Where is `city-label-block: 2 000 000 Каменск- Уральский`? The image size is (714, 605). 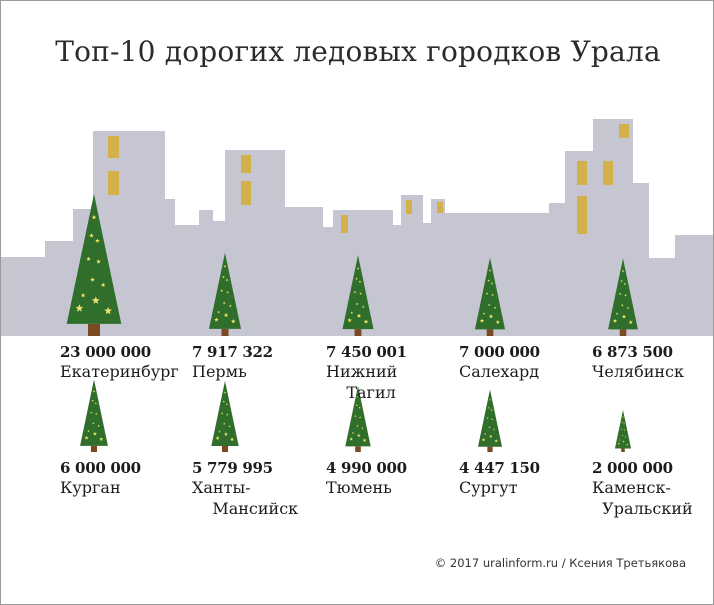 city-label-block: 2 000 000 Каменск- Уральский is located at coordinates (652, 489).